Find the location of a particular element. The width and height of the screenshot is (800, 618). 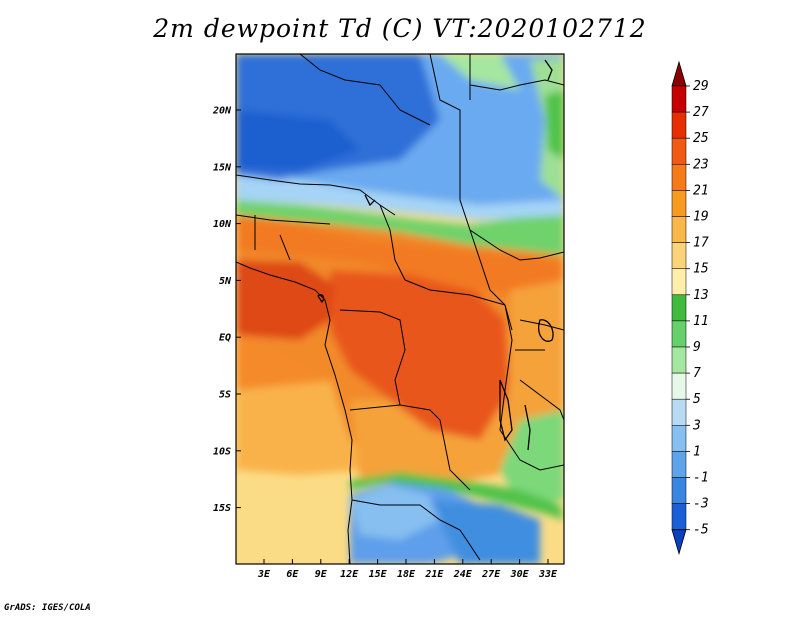

grads-credit: GrADS: IGES/COLA is located at coordinates (47, 608).